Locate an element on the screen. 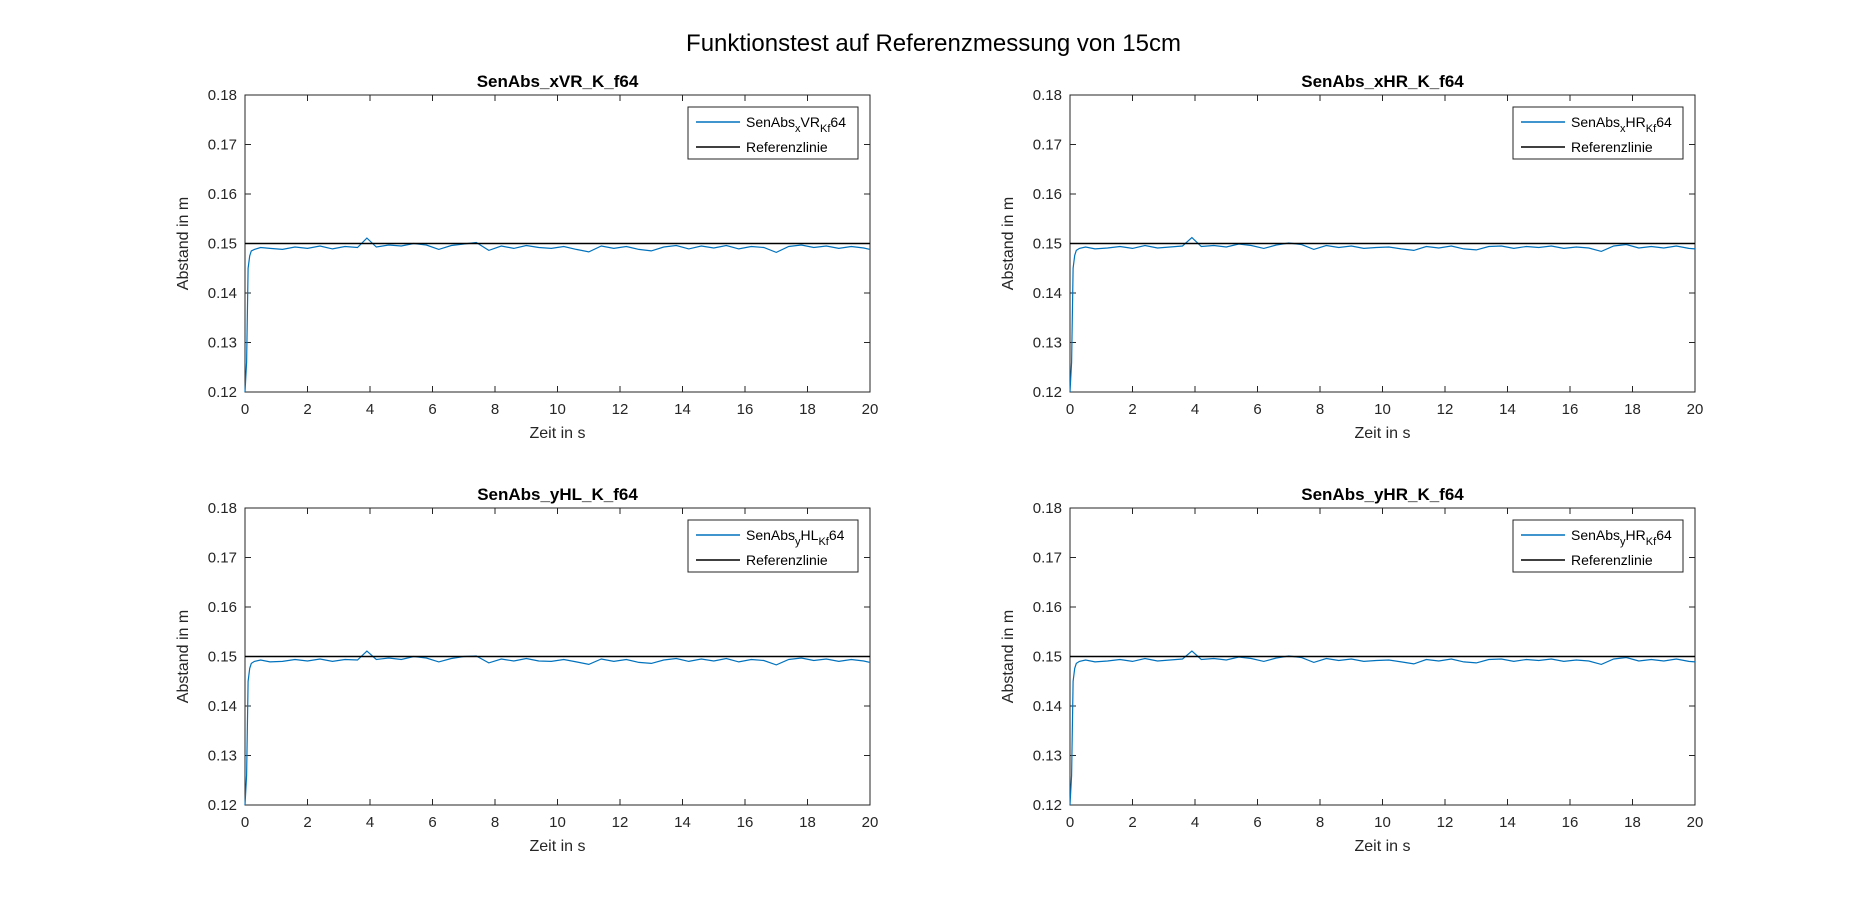 The width and height of the screenshot is (1867, 900). legend-entry-label: SenAbsxHRKf64 is located at coordinates (1621, 124).